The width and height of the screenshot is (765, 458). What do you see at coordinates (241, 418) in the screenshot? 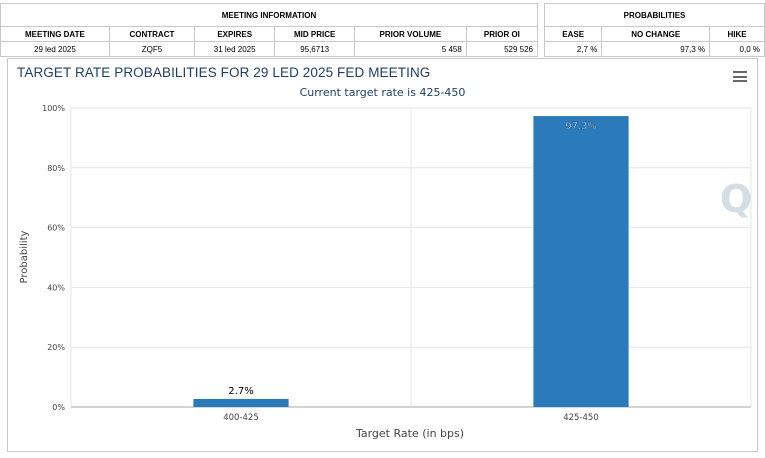
I see `x-tick-label: 400-425` at bounding box center [241, 418].